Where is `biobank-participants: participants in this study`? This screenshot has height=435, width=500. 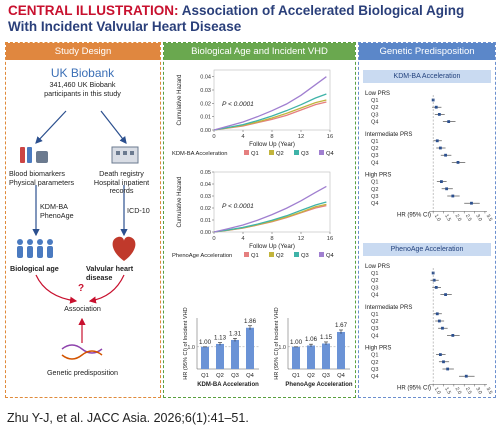
biobank-participants: participants in this study is located at coordinates (82, 93).